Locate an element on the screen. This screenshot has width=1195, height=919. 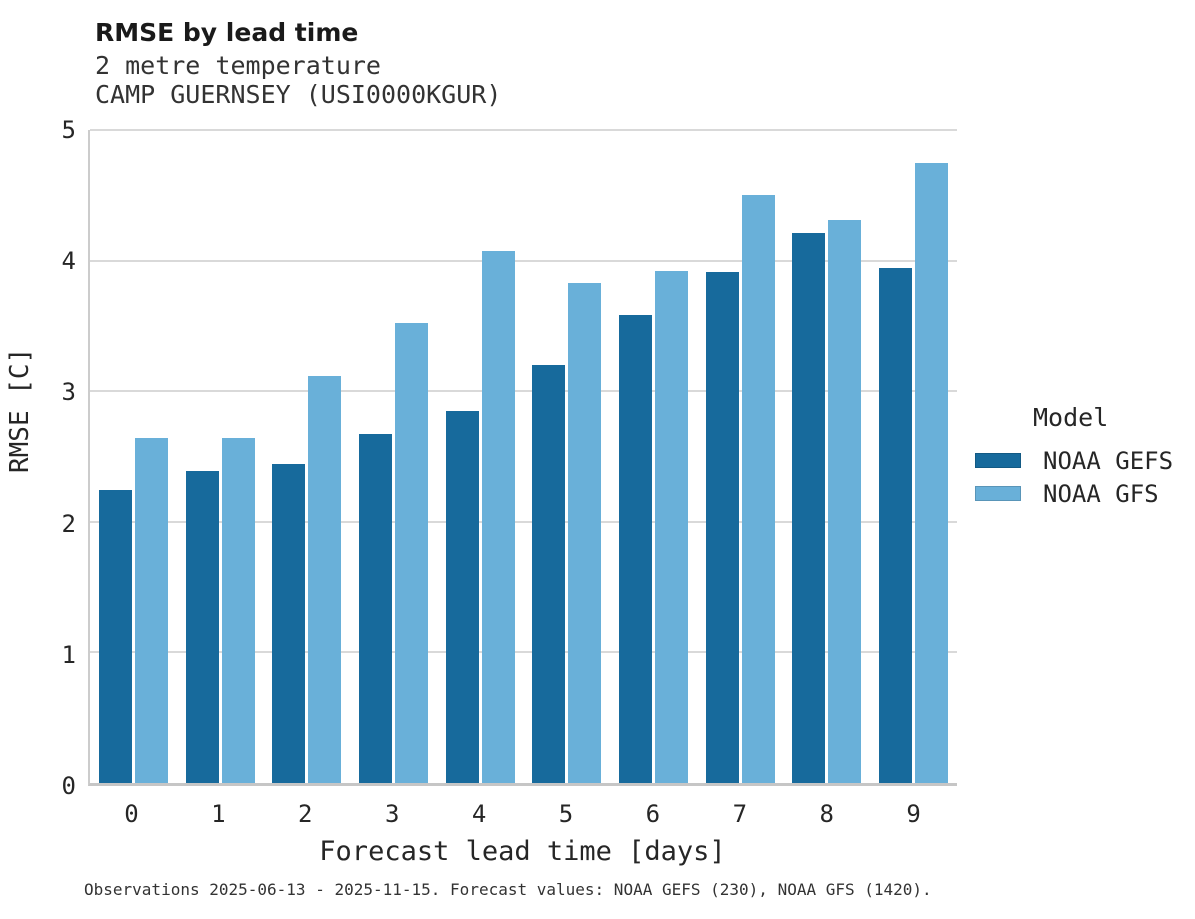
x-axis-title: Forecast lead time [days] is located at coordinates (522, 851).